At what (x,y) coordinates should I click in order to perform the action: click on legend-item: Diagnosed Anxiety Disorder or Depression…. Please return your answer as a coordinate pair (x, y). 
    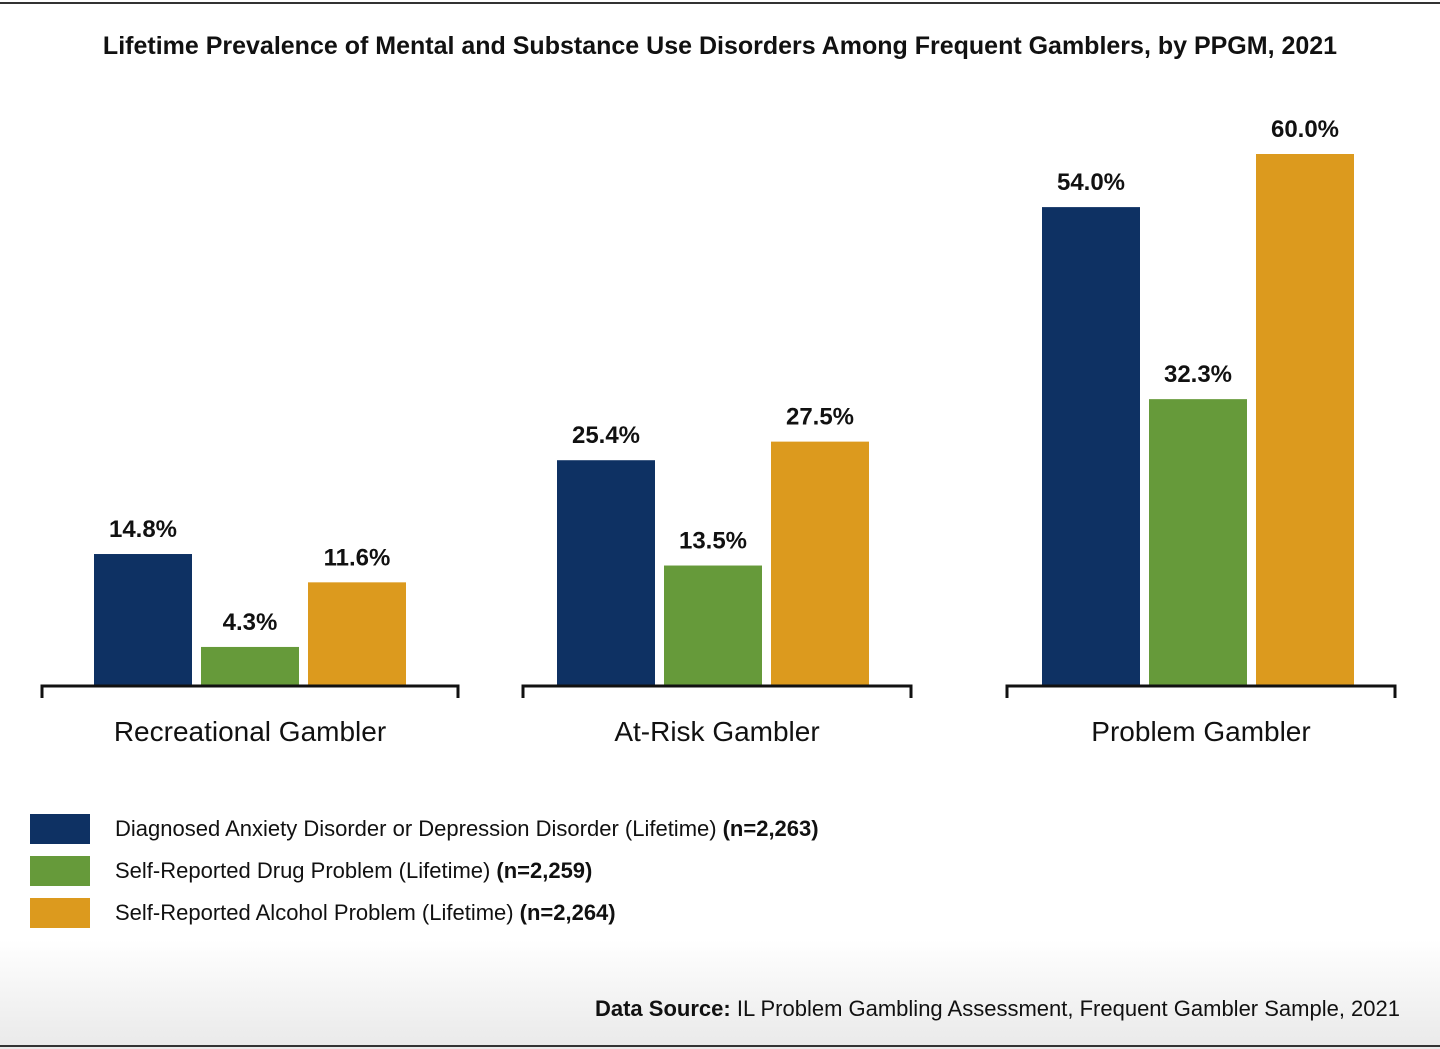
    Looking at the image, I should click on (424, 829).